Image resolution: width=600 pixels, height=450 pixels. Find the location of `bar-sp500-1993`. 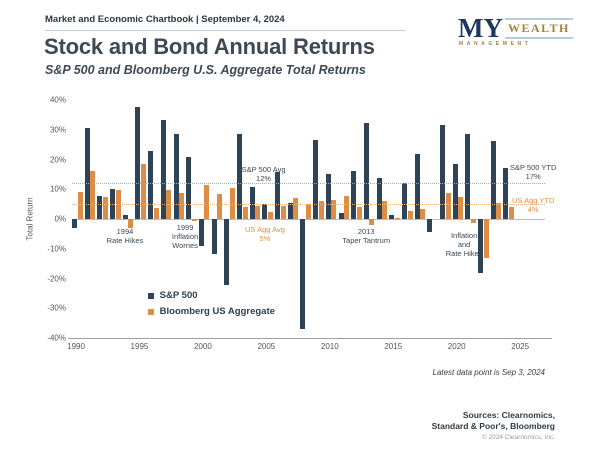

bar-sp500-1993 is located at coordinates (113, 203).